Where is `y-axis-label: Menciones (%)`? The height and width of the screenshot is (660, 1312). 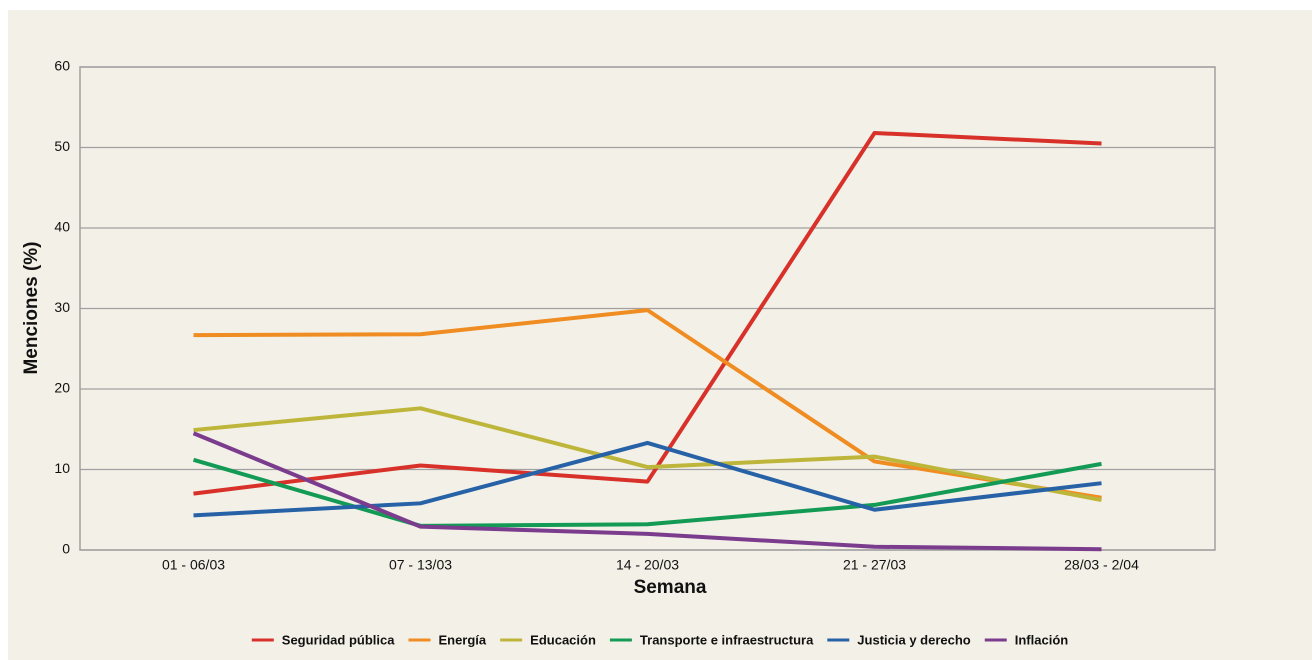
y-axis-label: Menciones (%) is located at coordinates (31, 307).